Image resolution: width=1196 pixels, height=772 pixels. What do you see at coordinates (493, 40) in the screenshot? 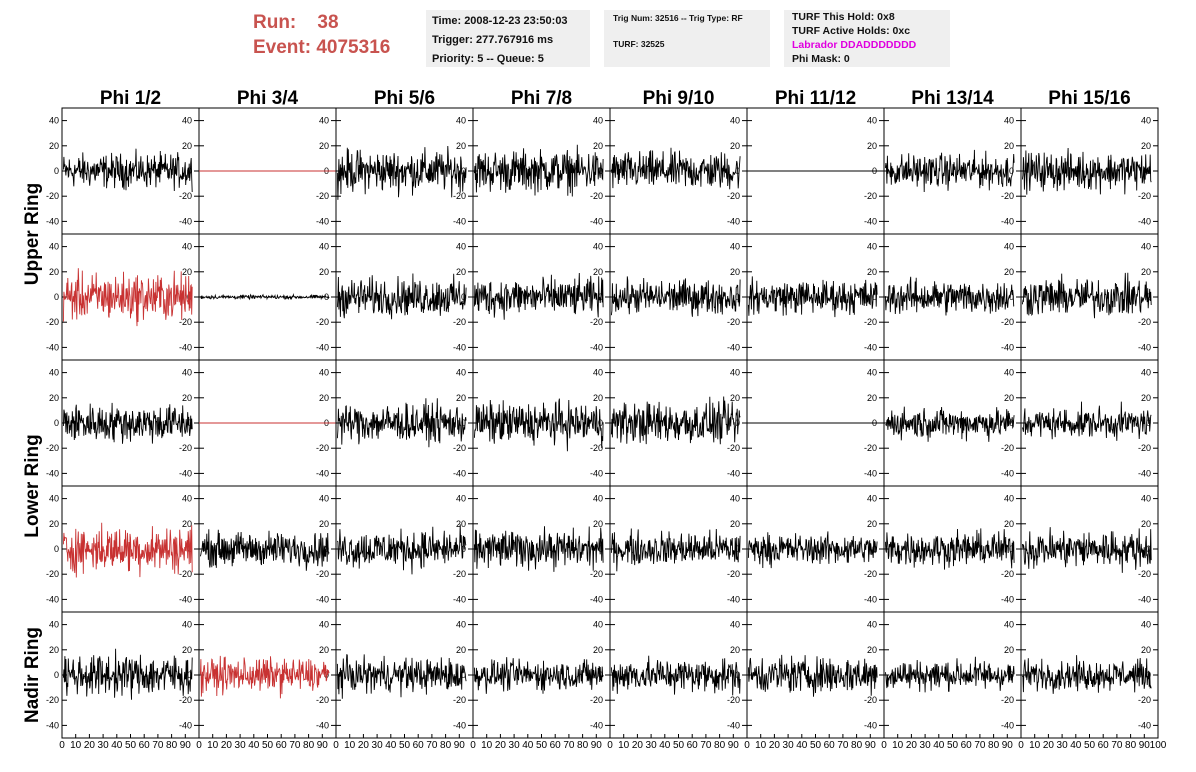
I see `trigger-text: Trigger: 277.767916 ms` at bounding box center [493, 40].